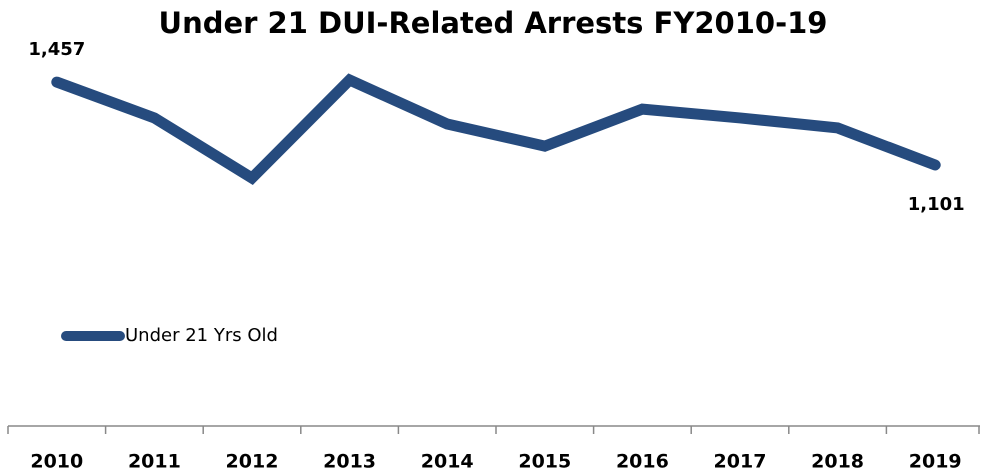  Describe the element at coordinates (642, 462) in the screenshot. I see `x-tick-label: 2016` at that location.